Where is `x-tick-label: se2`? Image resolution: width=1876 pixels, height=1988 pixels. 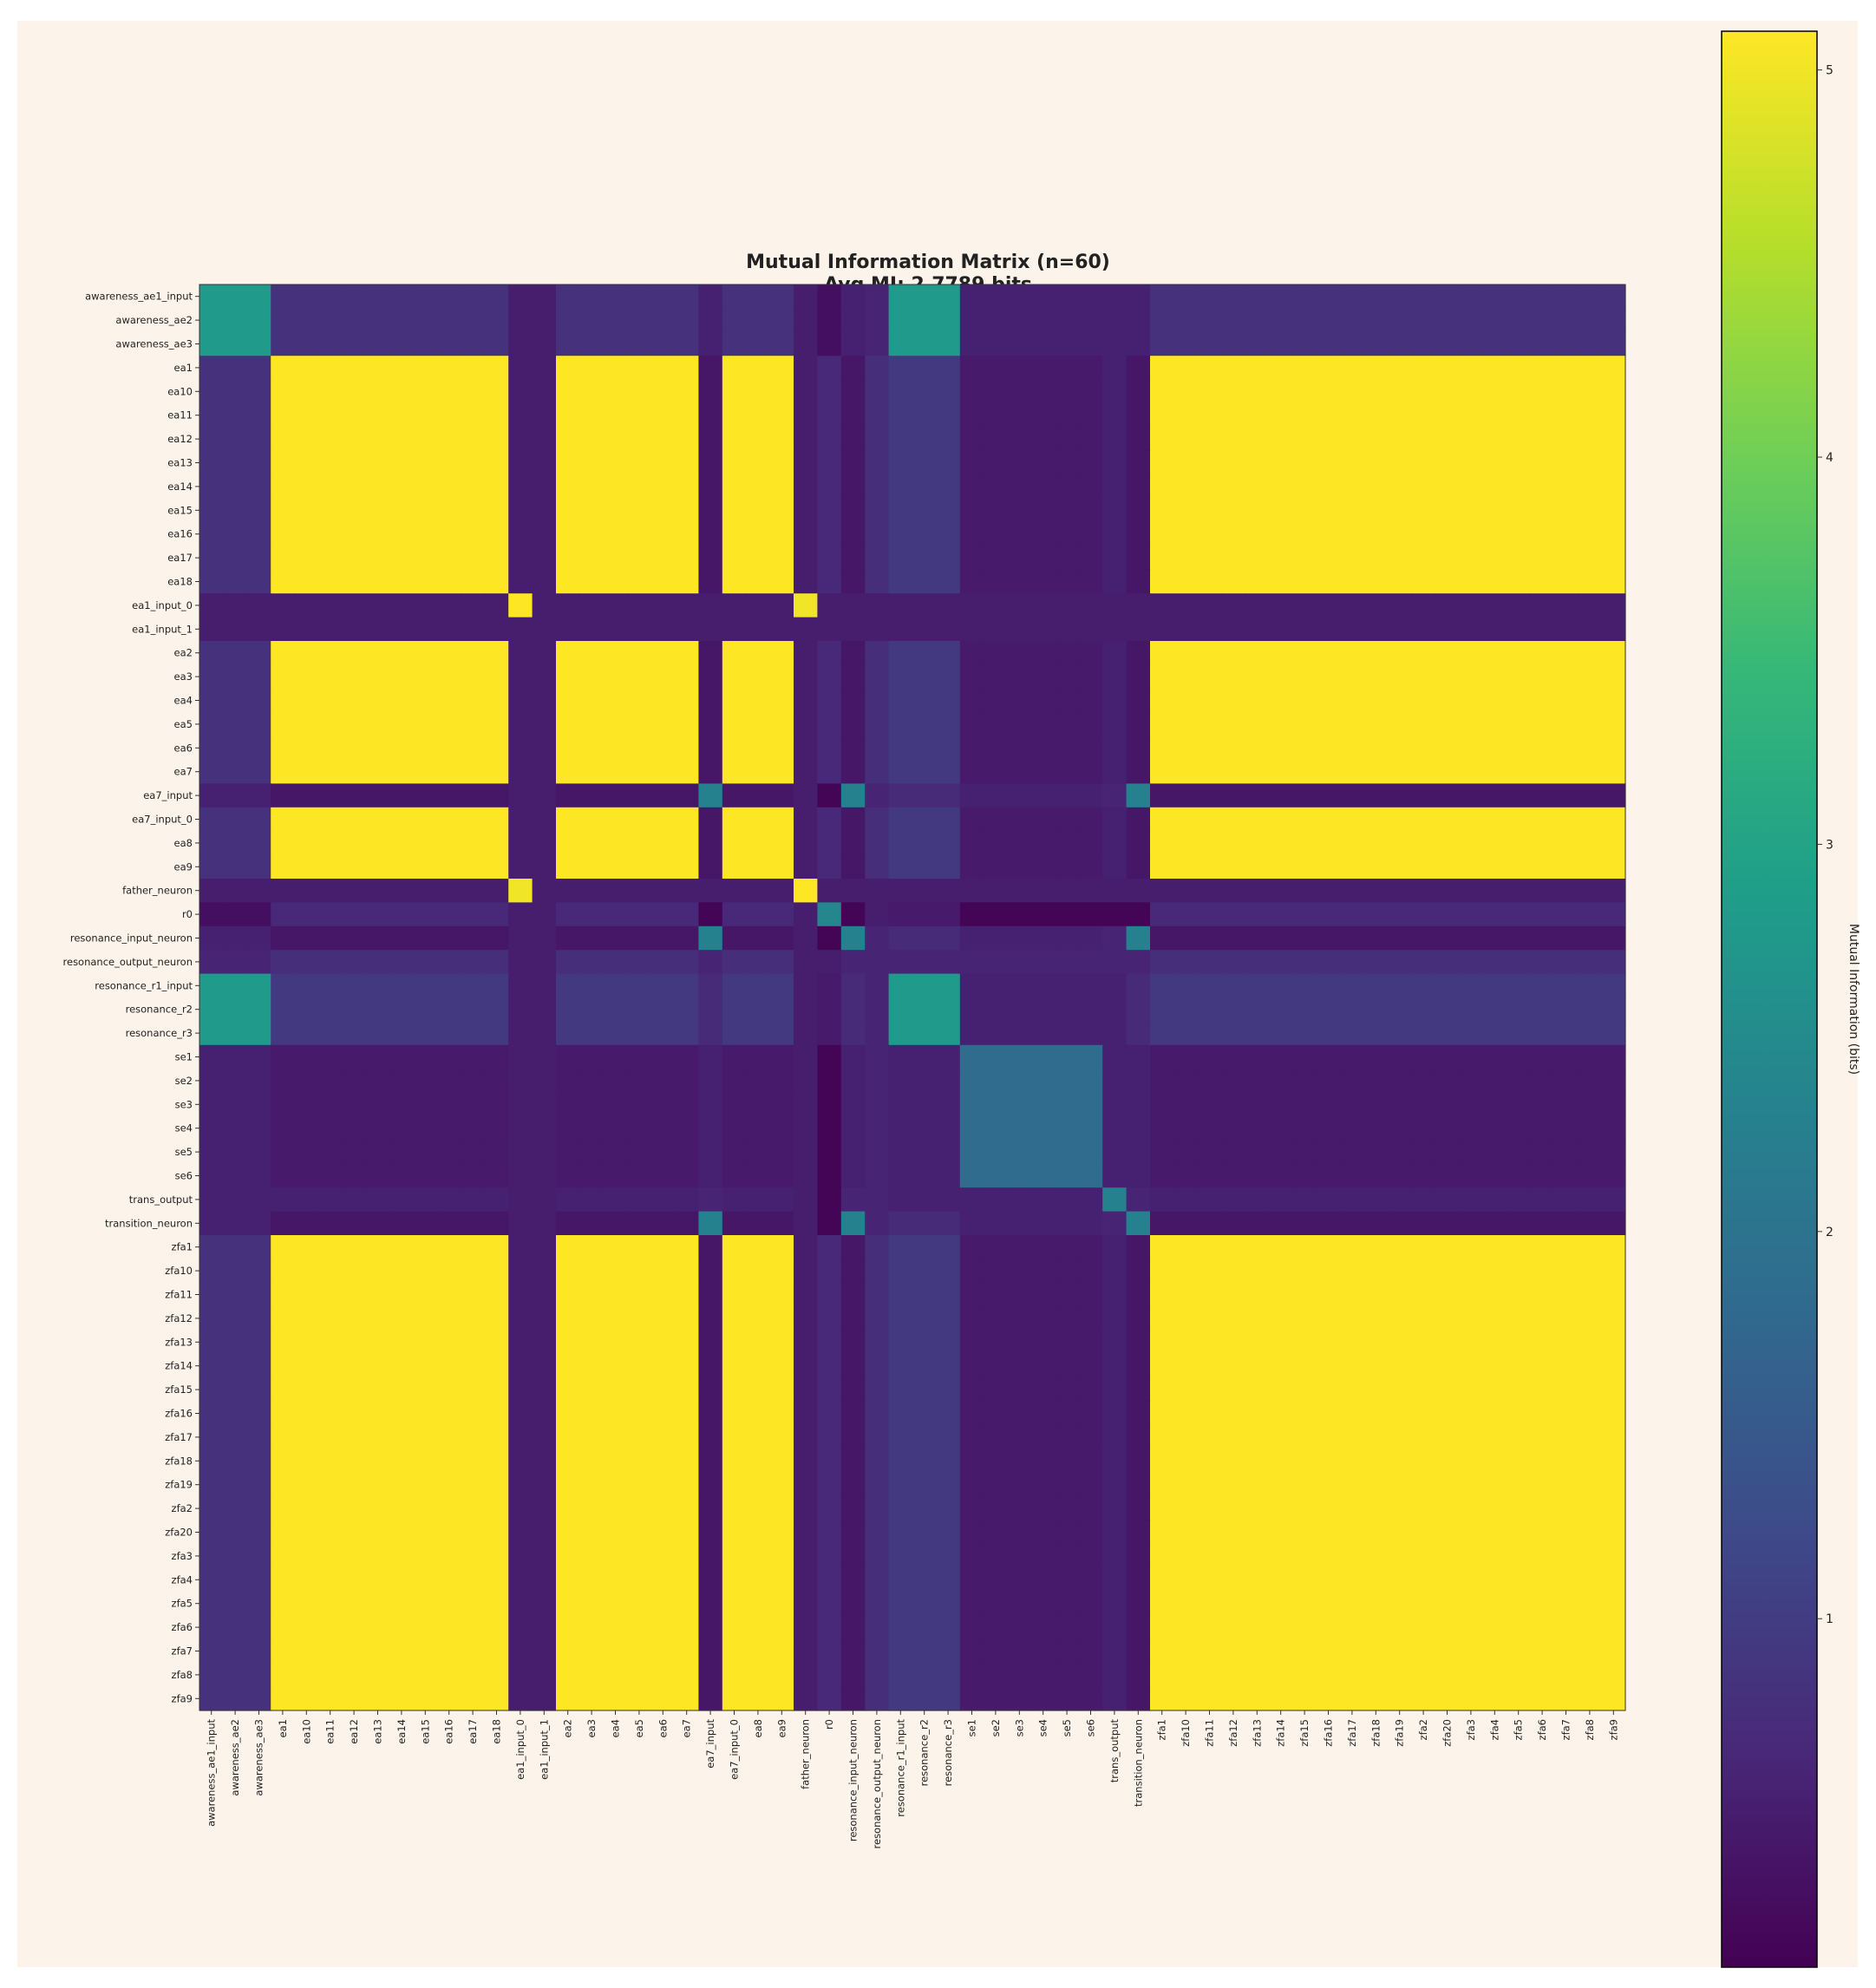 x-tick-label: se2 is located at coordinates (996, 1727).